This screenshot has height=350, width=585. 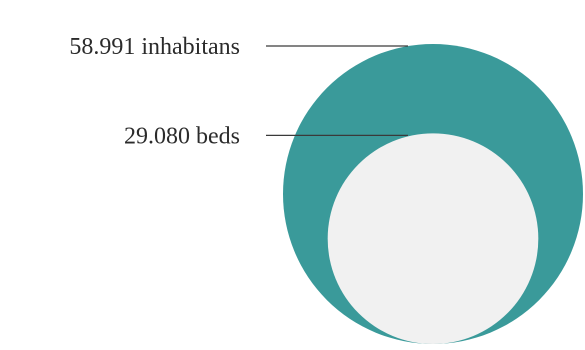 I want to click on label-beds: 29.080 beds, so click(x=182, y=136).